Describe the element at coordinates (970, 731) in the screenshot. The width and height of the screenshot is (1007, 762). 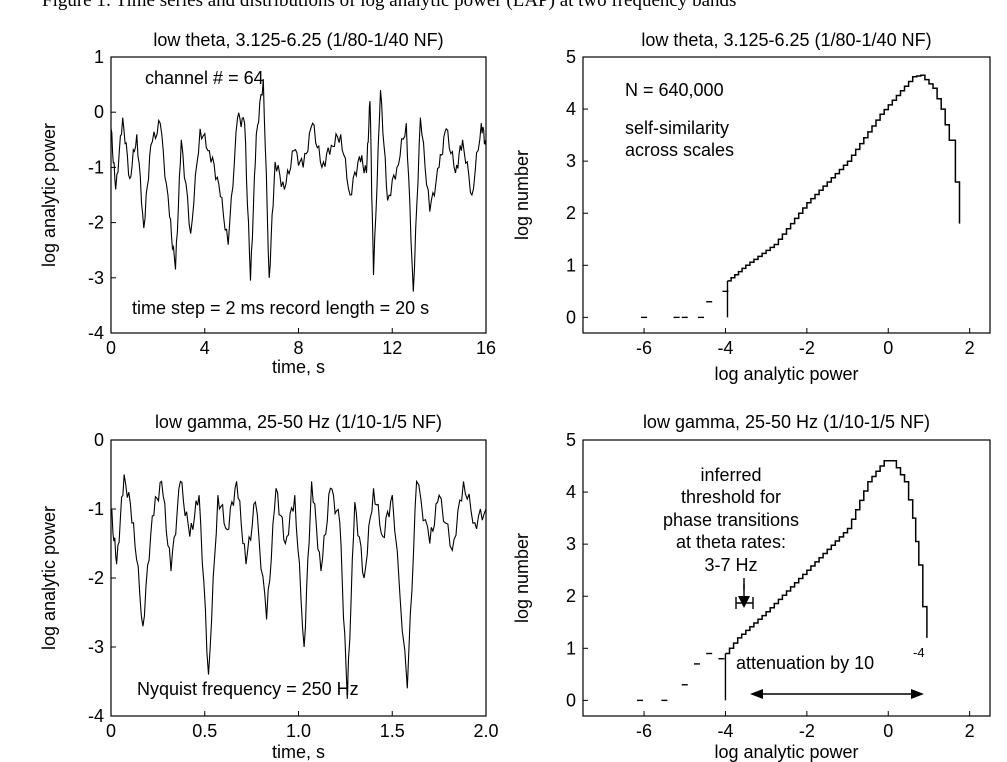
I see `br-x-tick-label: 2` at that location.